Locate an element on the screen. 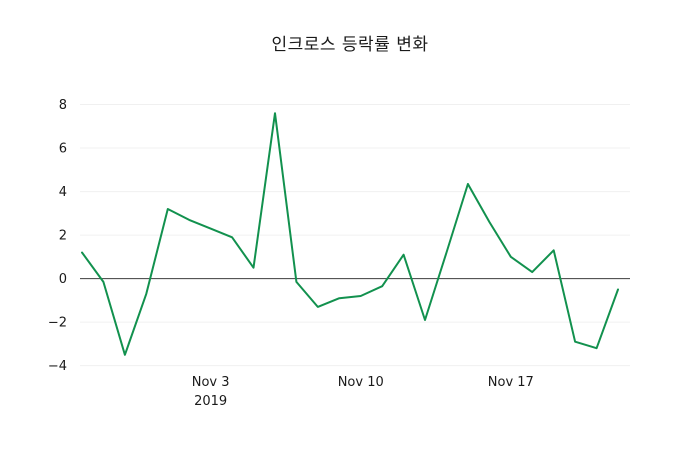 The width and height of the screenshot is (700, 450). y-tick-label: 0 is located at coordinates (63, 279).